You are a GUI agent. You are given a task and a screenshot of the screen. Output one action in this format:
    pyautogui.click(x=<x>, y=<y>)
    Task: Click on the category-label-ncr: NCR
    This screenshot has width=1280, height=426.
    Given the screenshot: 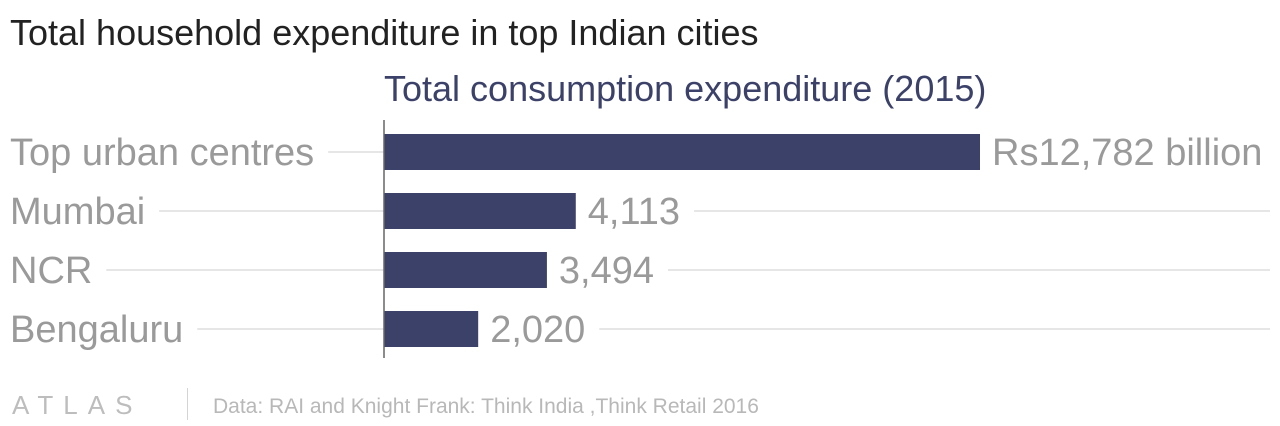 What is the action you would take?
    pyautogui.click(x=51, y=271)
    